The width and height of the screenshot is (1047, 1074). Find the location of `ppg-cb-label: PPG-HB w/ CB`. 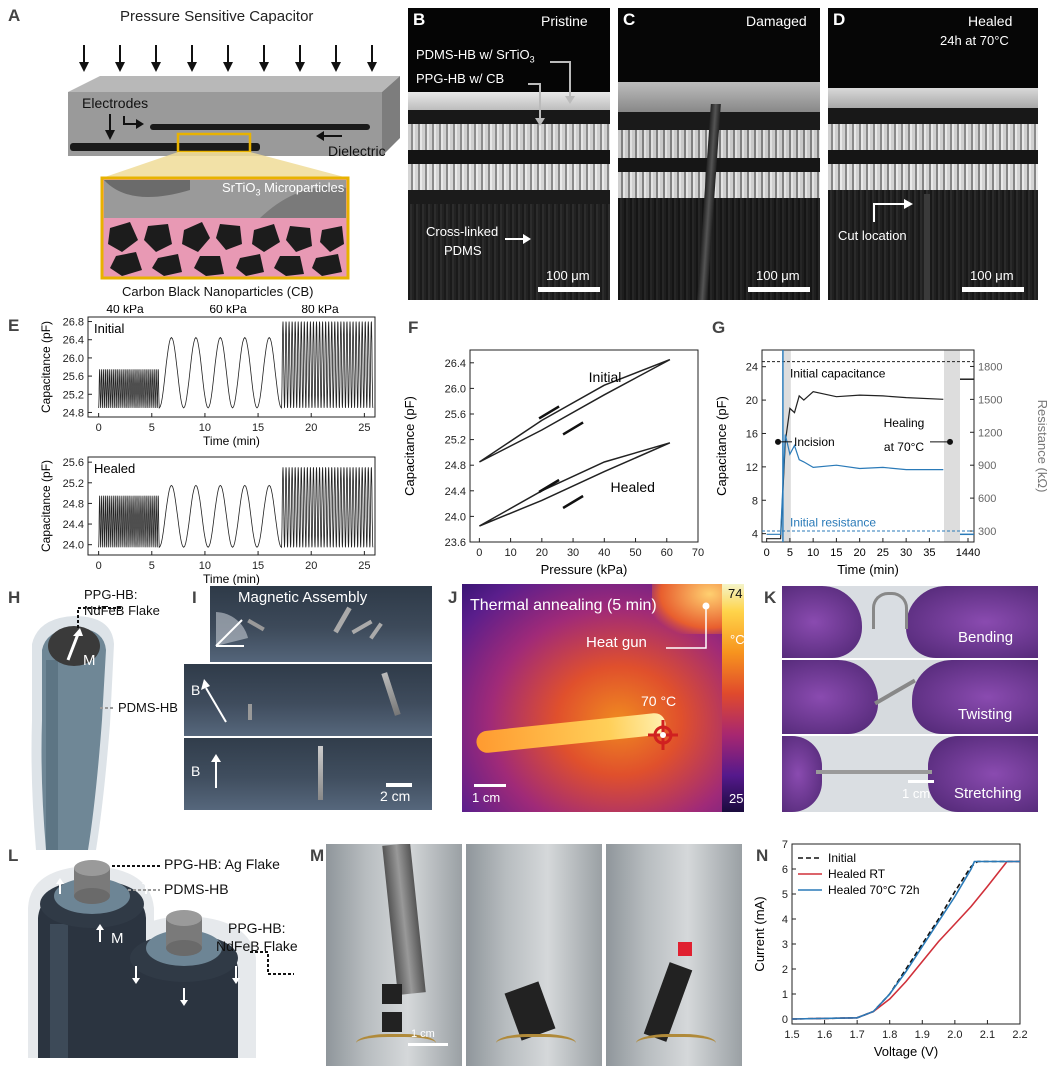

ppg-cb-label: PPG-HB w/ CB is located at coordinates (460, 78).